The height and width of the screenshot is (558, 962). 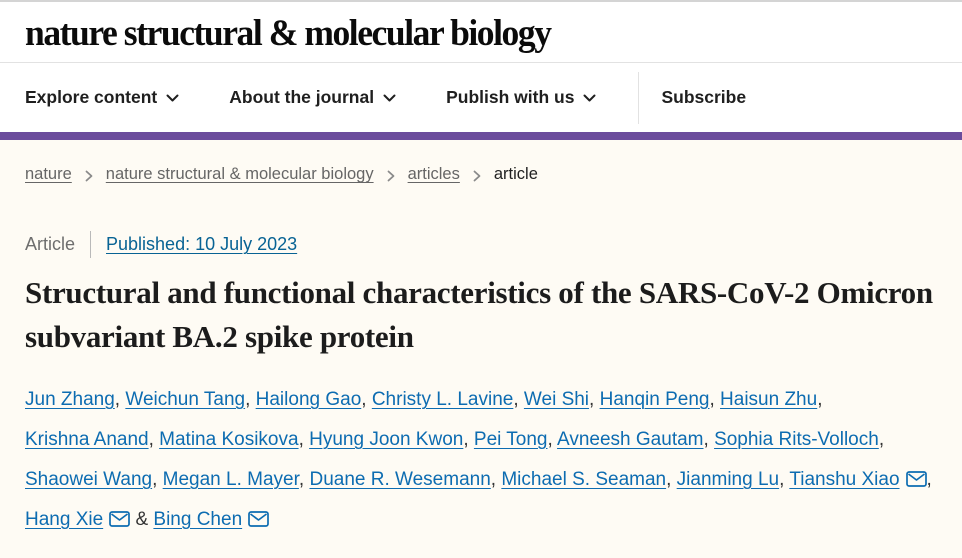 What do you see at coordinates (584, 479) in the screenshot?
I see `author-link: Michael S. Seaman` at bounding box center [584, 479].